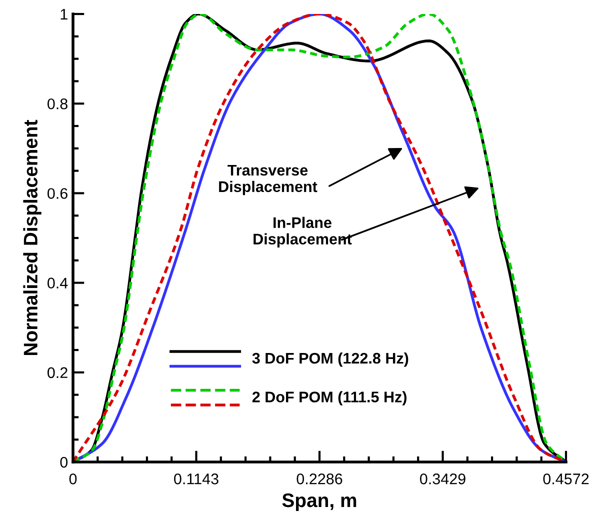 The height and width of the screenshot is (517, 593). Describe the element at coordinates (330, 359) in the screenshot. I see `legend-label: 3 DoF POM (122.8 Hz)` at that location.